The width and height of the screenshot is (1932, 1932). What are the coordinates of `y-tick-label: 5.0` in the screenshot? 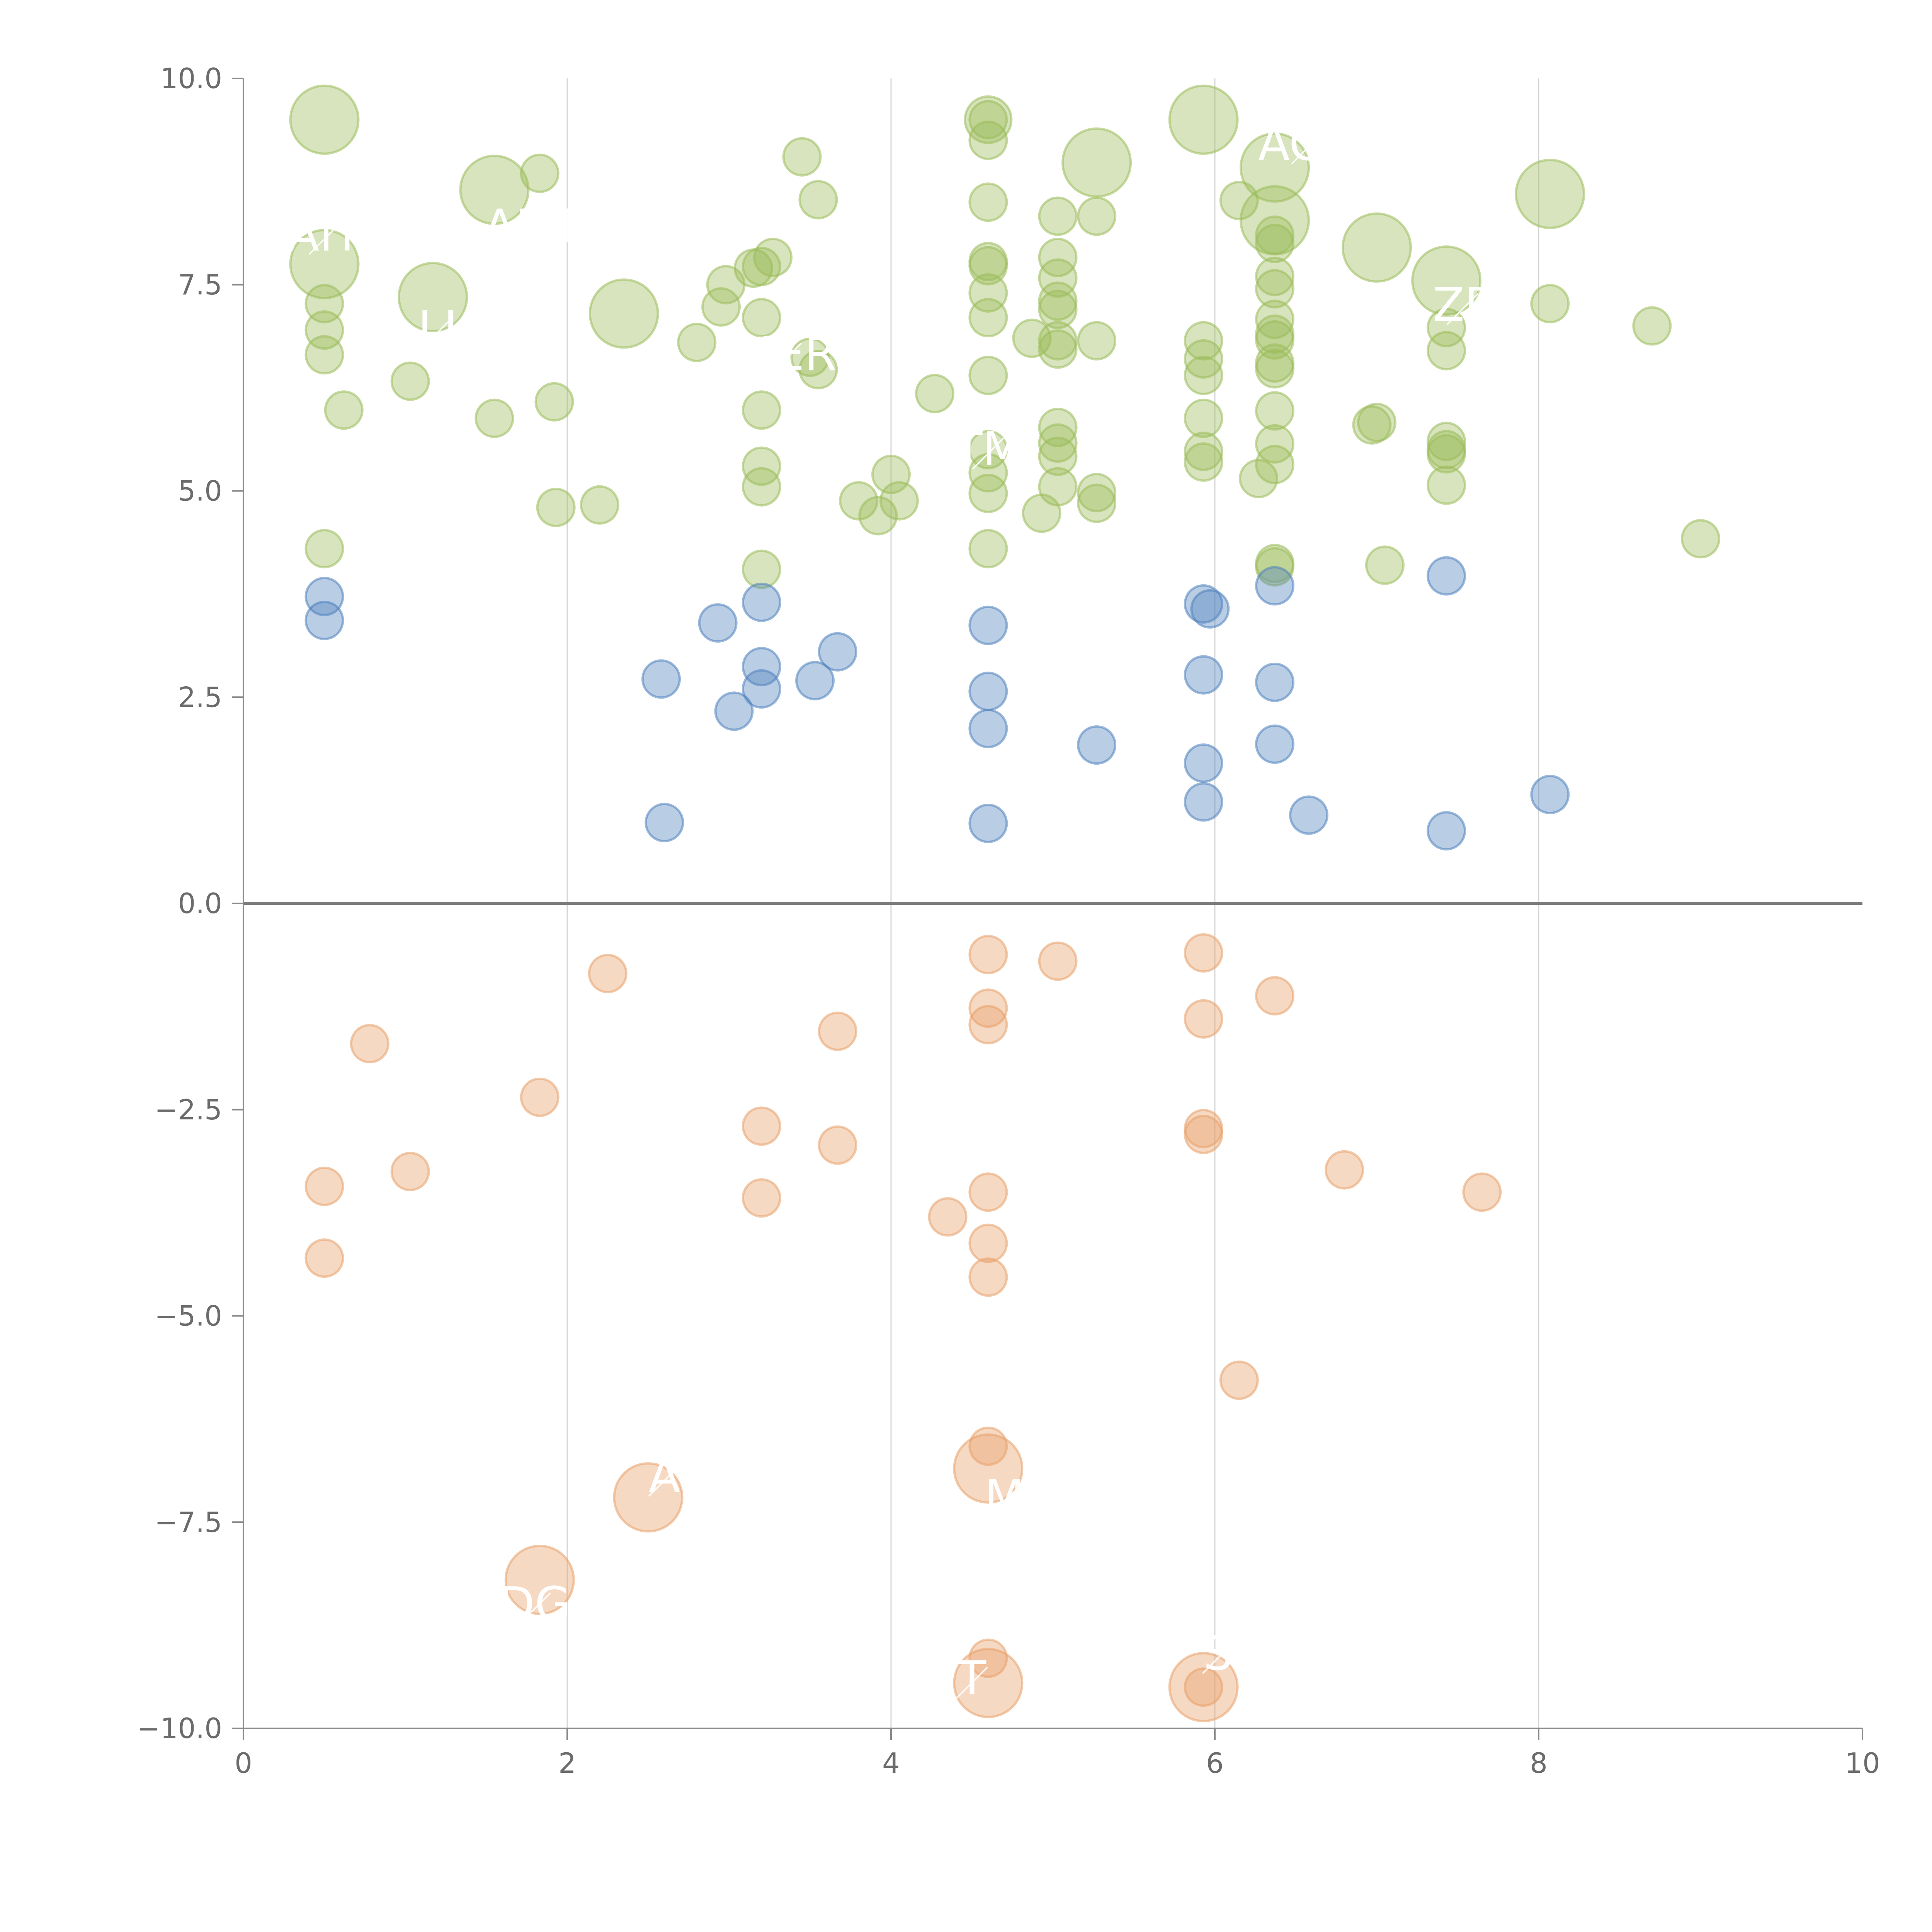 It's located at (200, 491).